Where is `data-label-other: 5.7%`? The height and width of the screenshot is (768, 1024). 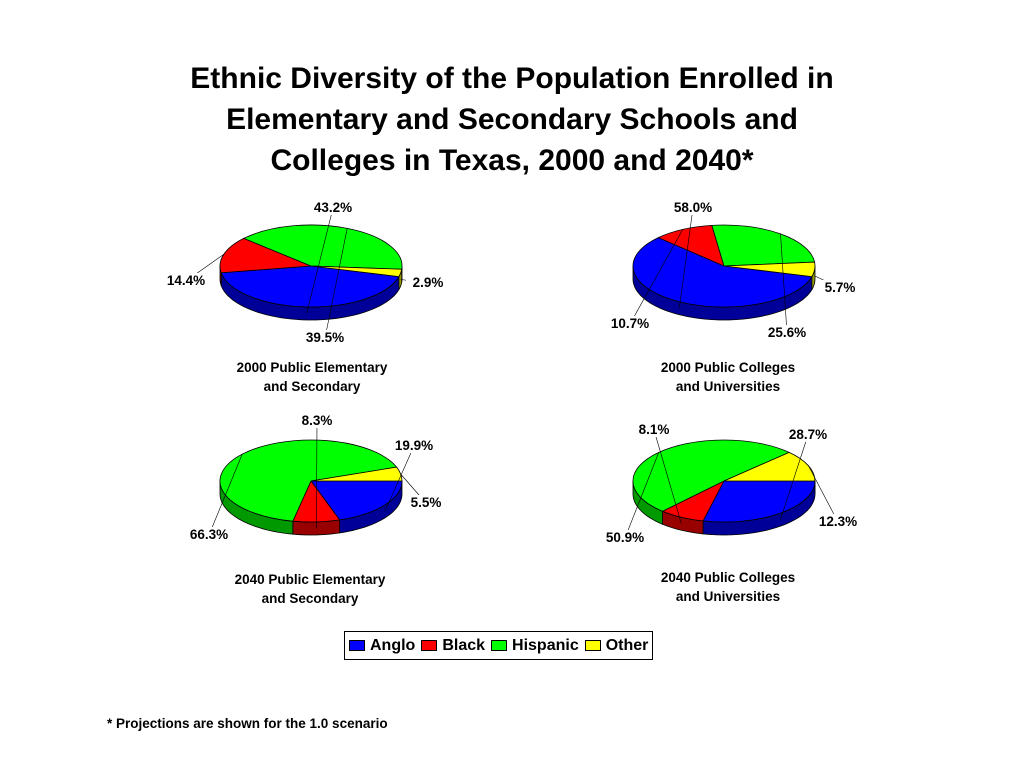
data-label-other: 5.7% is located at coordinates (840, 287).